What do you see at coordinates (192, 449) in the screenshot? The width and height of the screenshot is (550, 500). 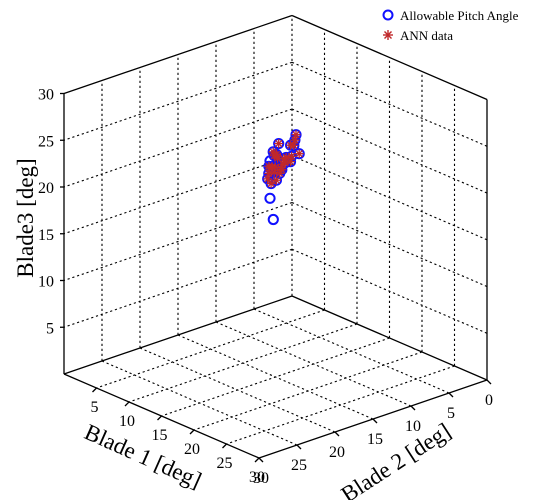 I see `y-tick-label: 20` at bounding box center [192, 449].